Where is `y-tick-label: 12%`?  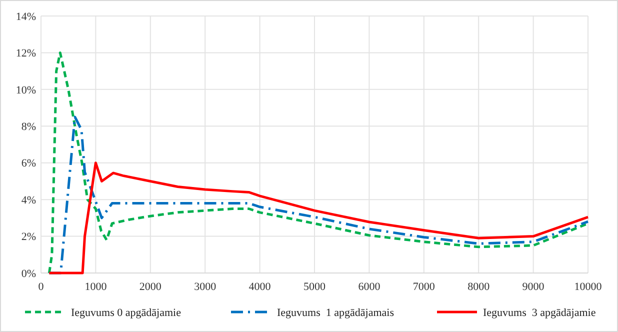
y-tick-label: 12% is located at coordinates (26, 54).